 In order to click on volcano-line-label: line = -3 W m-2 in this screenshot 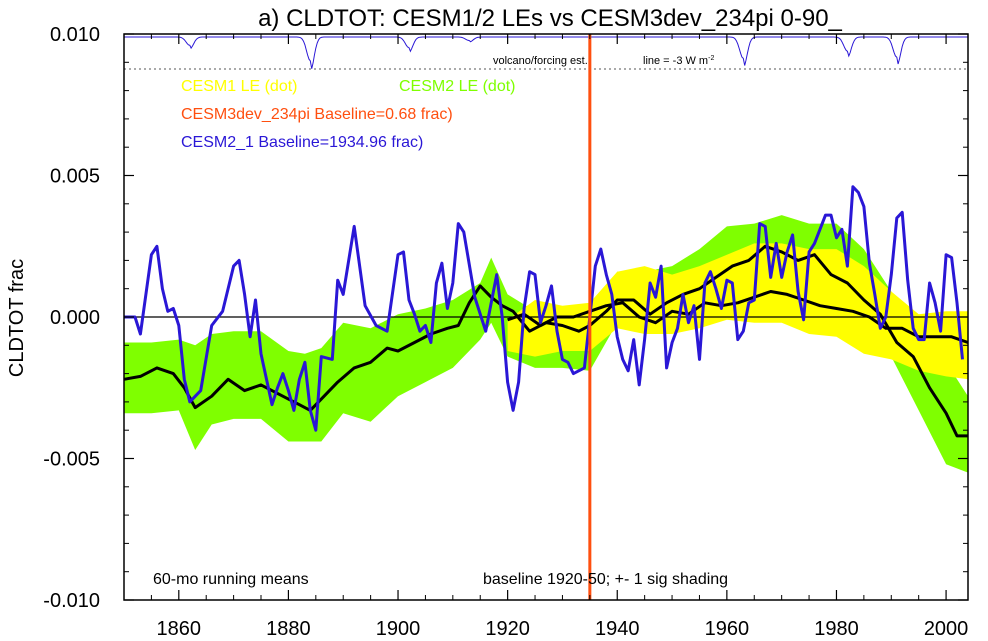, I will do `click(678, 61)`.